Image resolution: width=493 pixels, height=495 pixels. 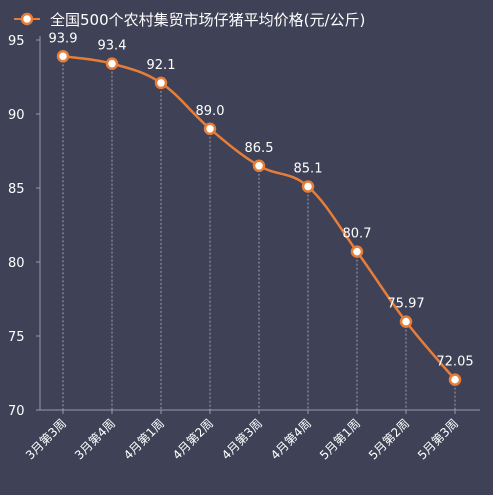 I want to click on x-tick-label: 4月第4周, so click(x=291, y=439).